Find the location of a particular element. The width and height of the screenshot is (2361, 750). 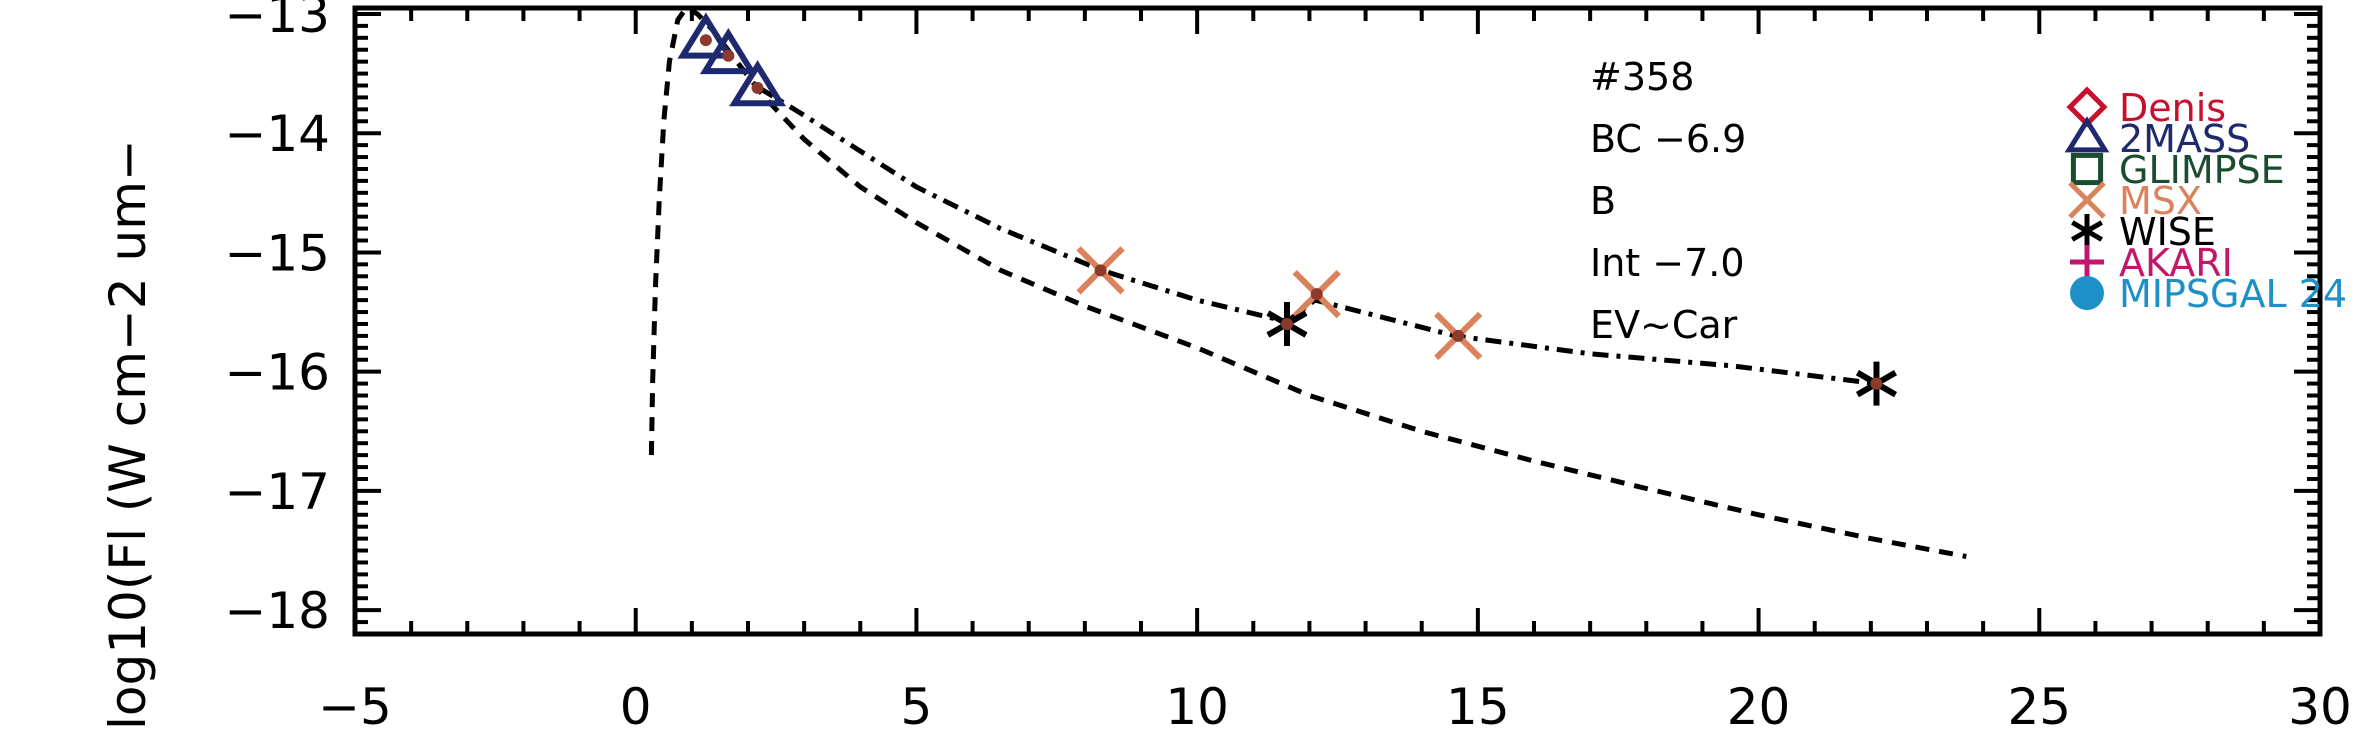

x-tick-labels: −5 0 5 10 15 20 25 30 is located at coordinates (1335, 707).